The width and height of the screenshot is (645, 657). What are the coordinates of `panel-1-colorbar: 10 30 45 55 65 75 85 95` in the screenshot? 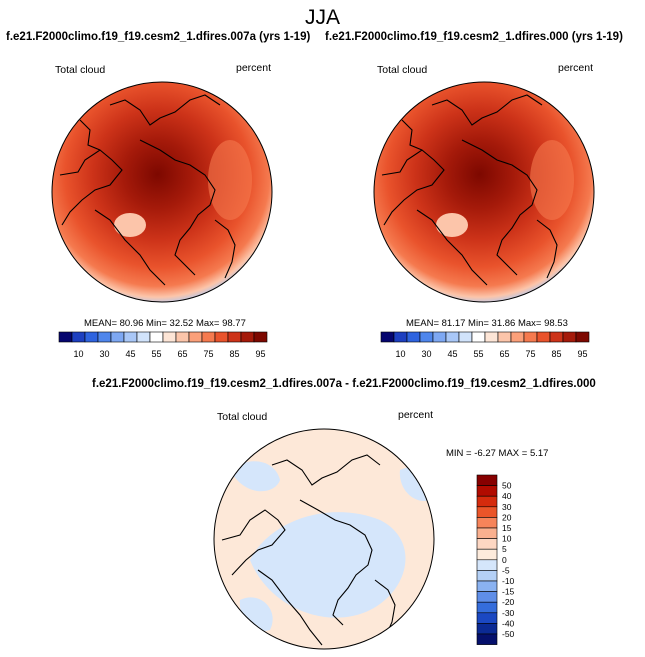 It's located at (163, 345).